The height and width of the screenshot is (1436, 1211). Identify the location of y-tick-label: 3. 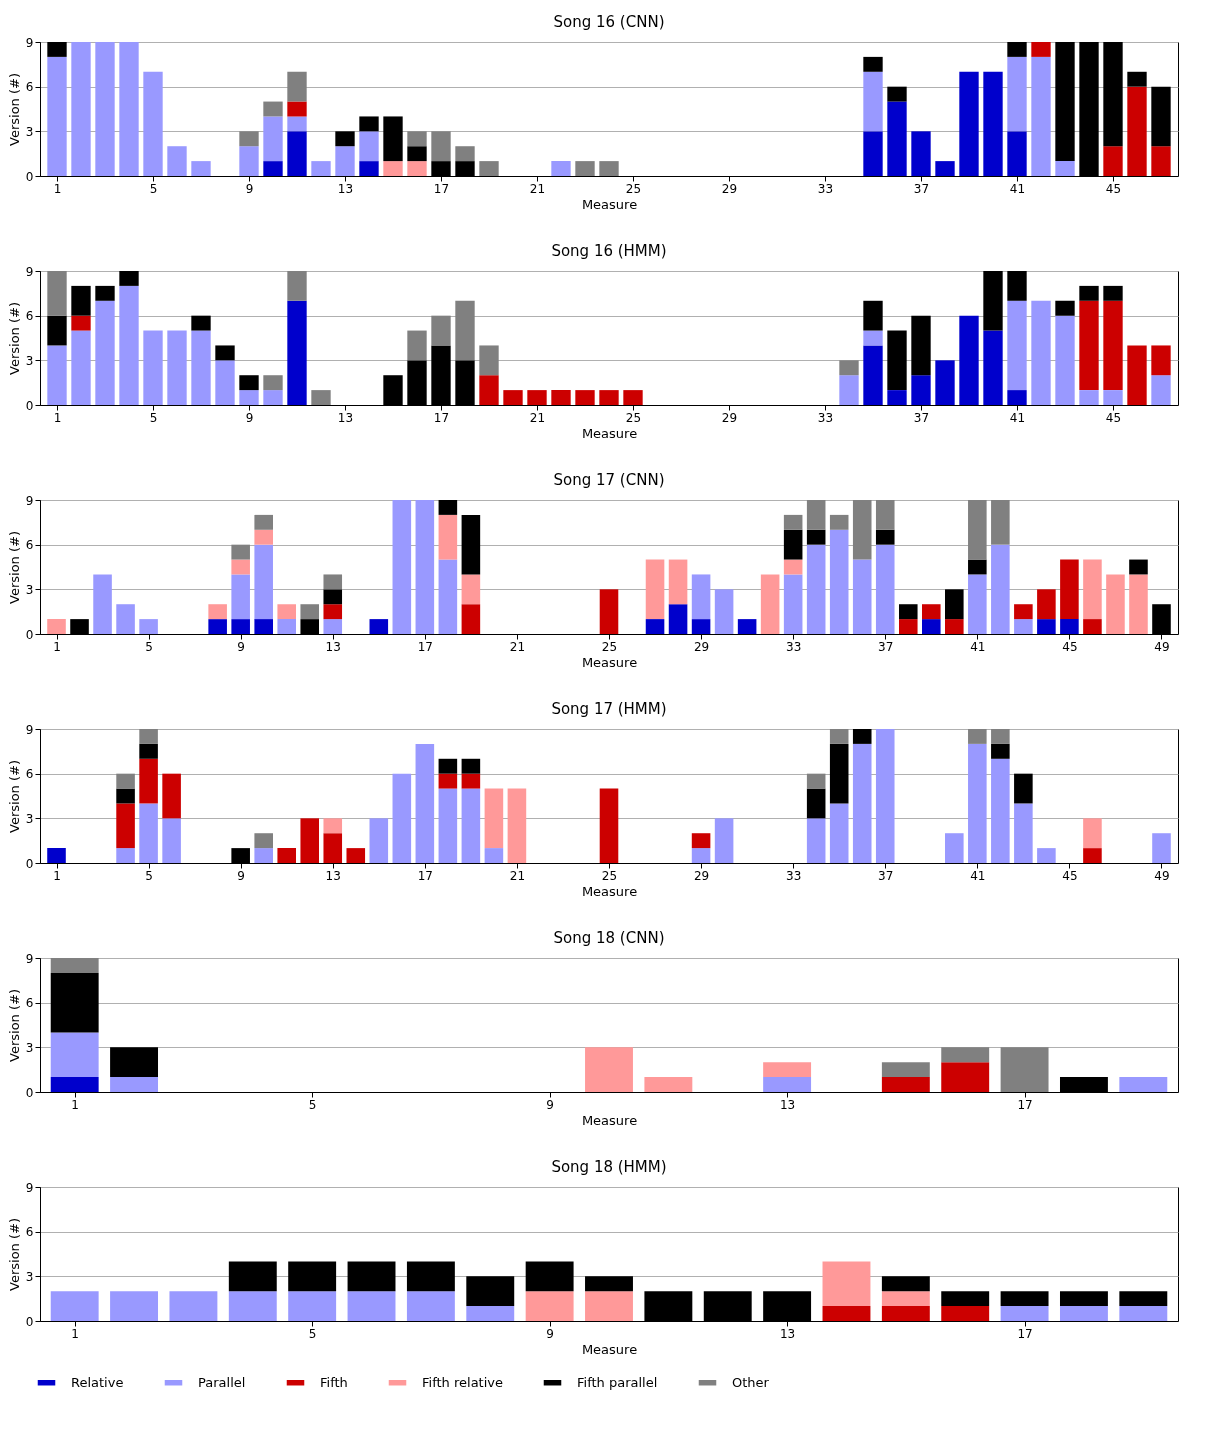
(29, 360).